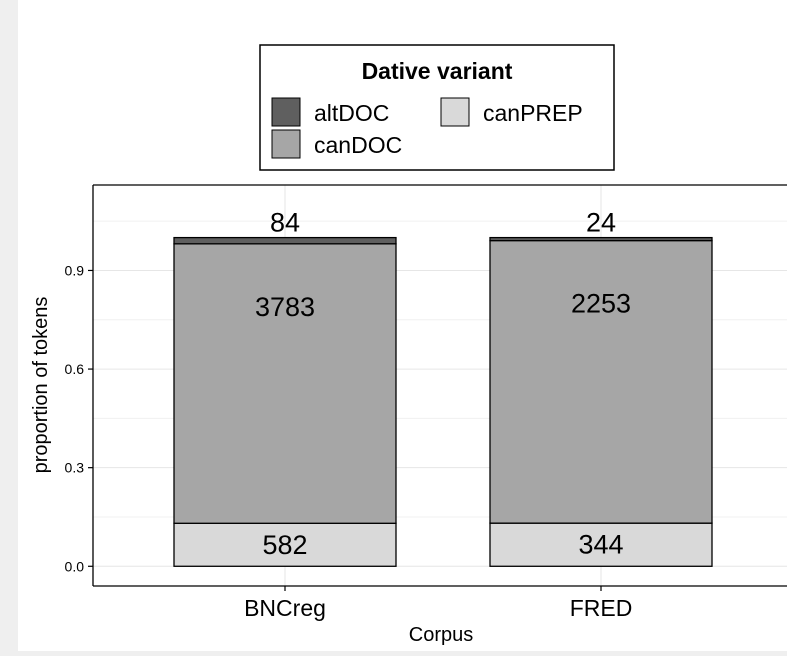 The width and height of the screenshot is (787, 656). I want to click on y-tick-label: 0.6, so click(75, 369).